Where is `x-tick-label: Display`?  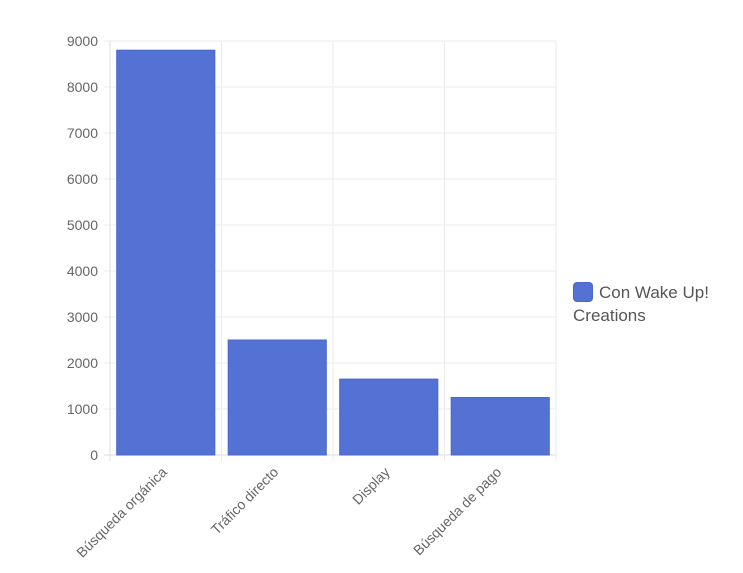 x-tick-label: Display is located at coordinates (371, 486).